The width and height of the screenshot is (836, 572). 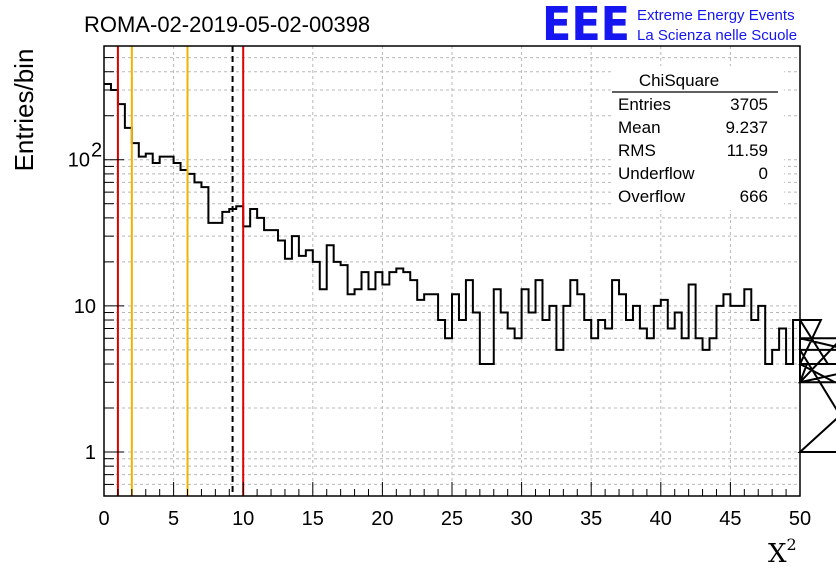 What do you see at coordinates (763, 173) in the screenshot?
I see `stats-value: 0` at bounding box center [763, 173].